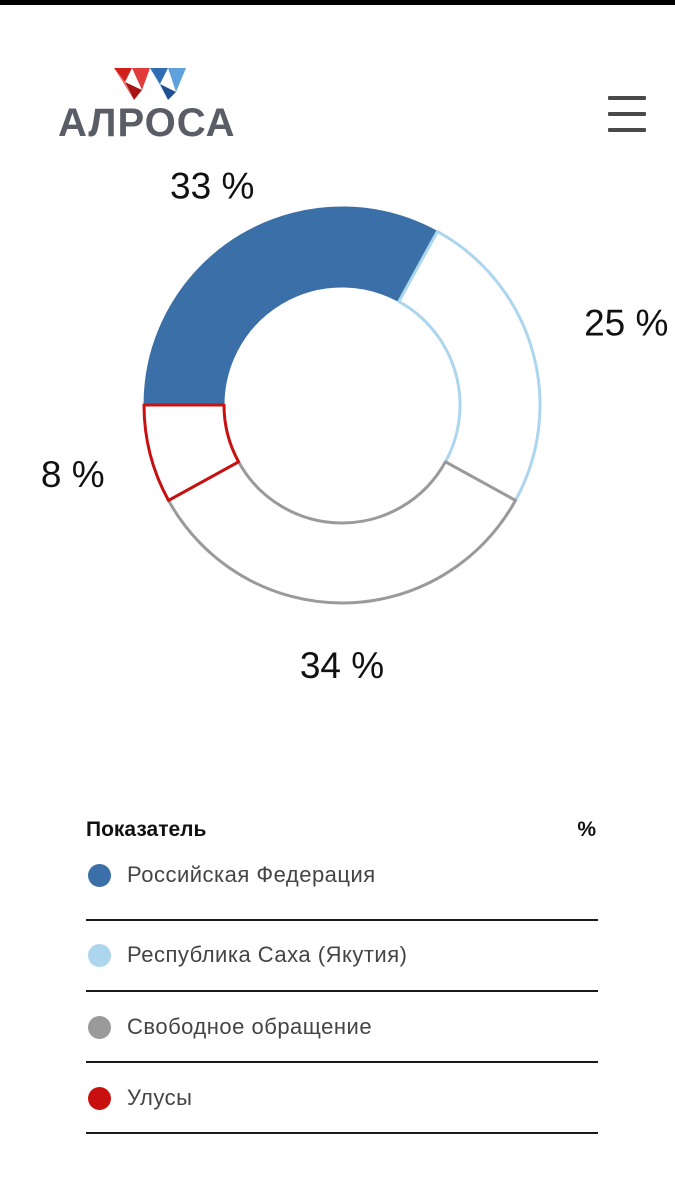  What do you see at coordinates (191, 452) in the screenshot?
I see `slice-uluses` at bounding box center [191, 452].